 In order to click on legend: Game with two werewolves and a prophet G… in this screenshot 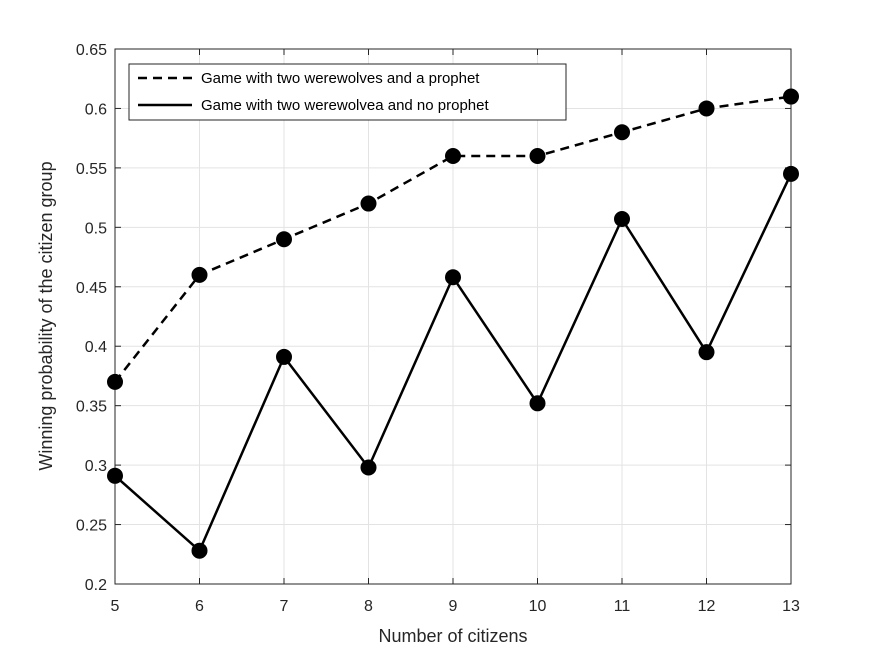, I will do `click(347, 92)`.